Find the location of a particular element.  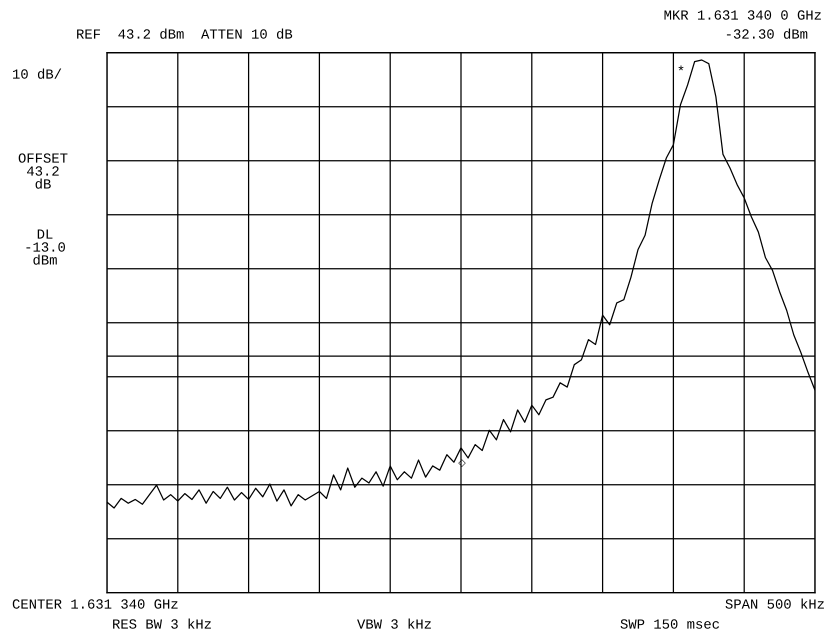

text: REF 43.2 dBm ATTEN 10 dB is located at coordinates (184, 33).